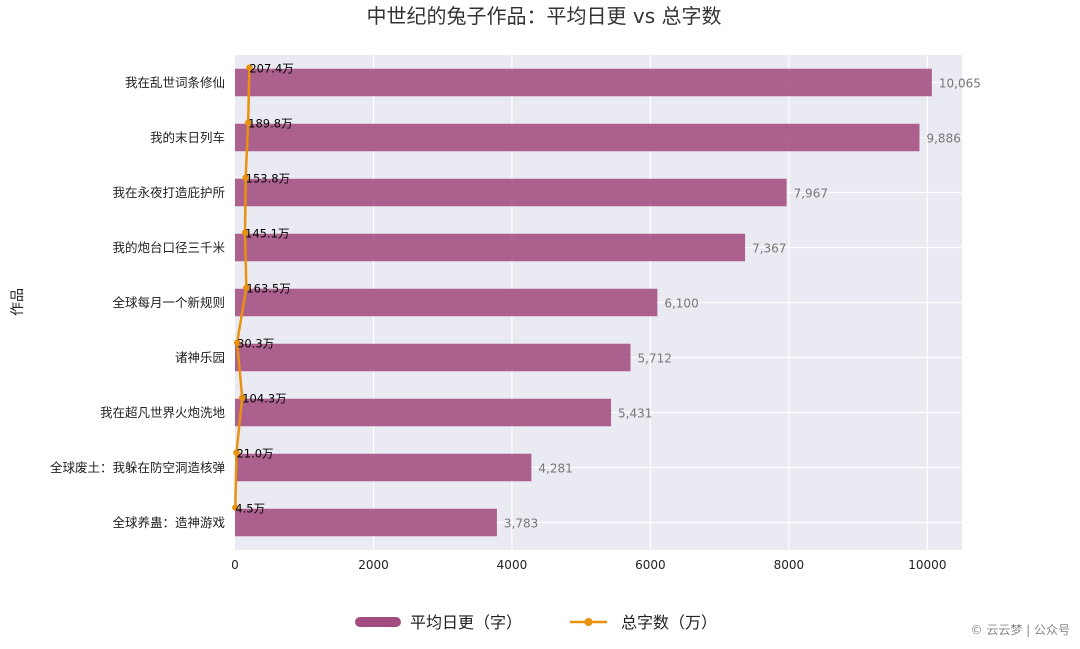  What do you see at coordinates (242, 287) in the screenshot?
I see `line-series` at bounding box center [242, 287].